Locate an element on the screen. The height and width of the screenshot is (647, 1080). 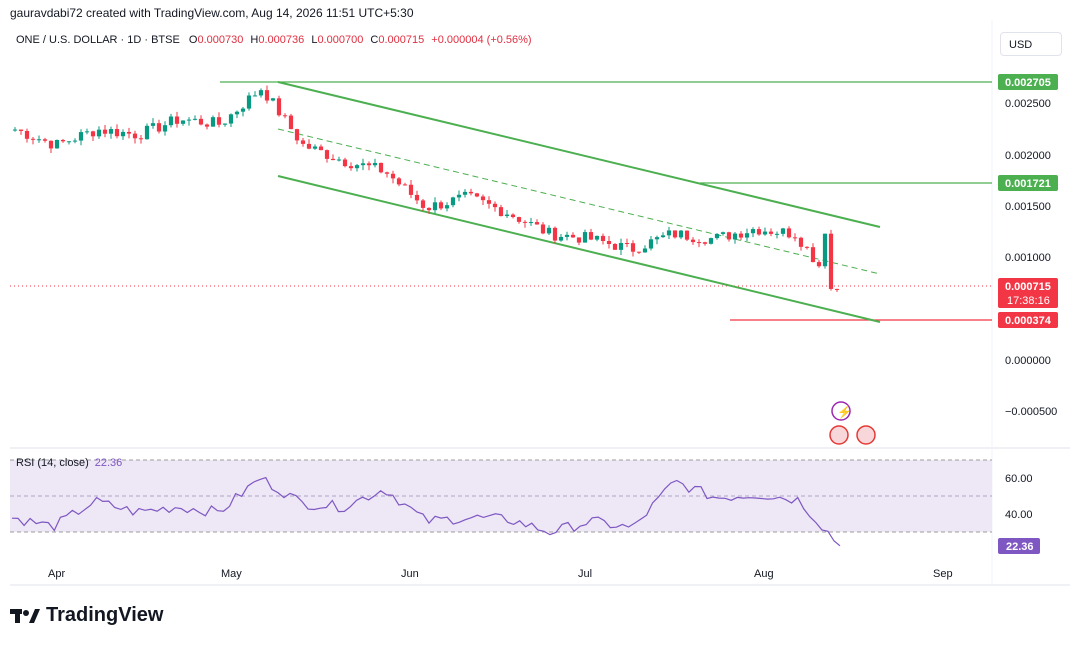
lightning-event-icon is located at coordinates (841, 411).